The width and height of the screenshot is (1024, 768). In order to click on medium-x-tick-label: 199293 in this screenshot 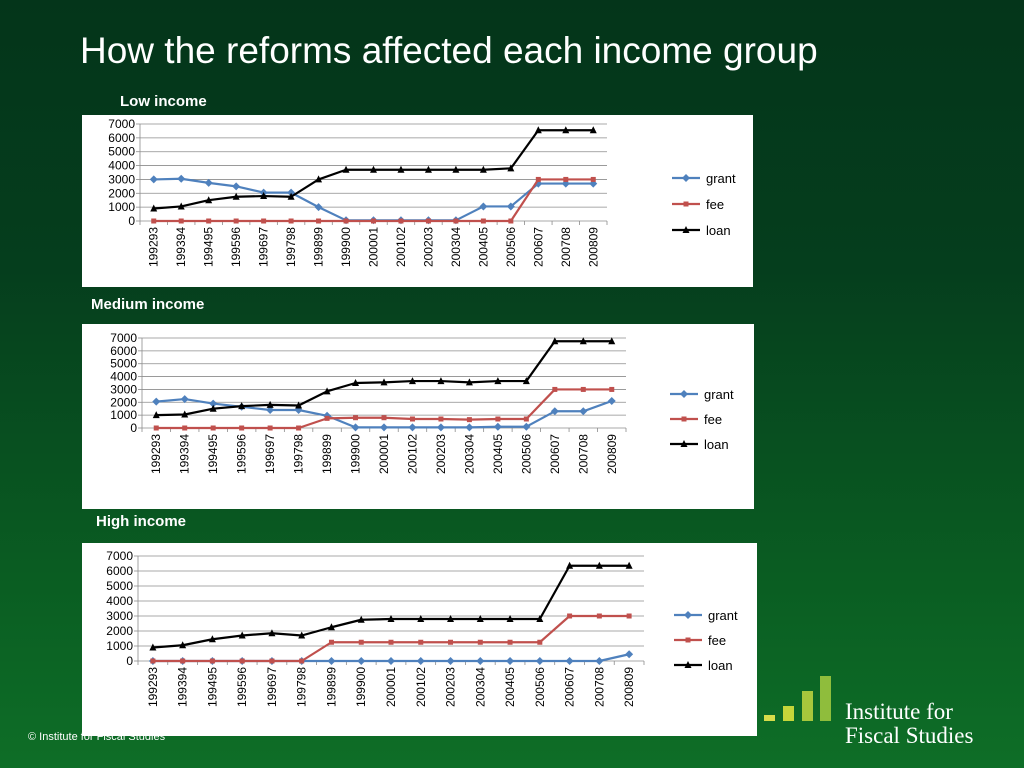, I will do `click(156, 454)`.